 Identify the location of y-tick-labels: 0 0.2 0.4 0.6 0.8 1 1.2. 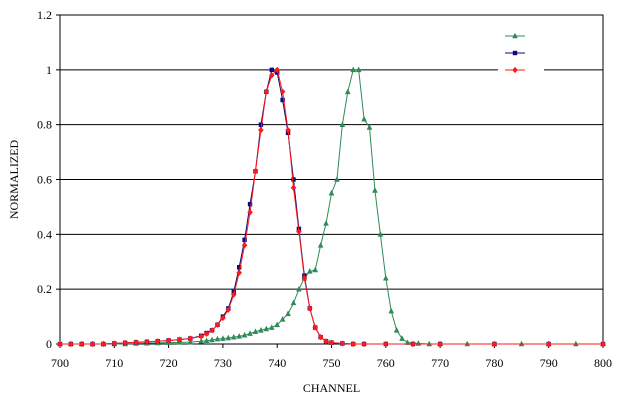
(44, 179).